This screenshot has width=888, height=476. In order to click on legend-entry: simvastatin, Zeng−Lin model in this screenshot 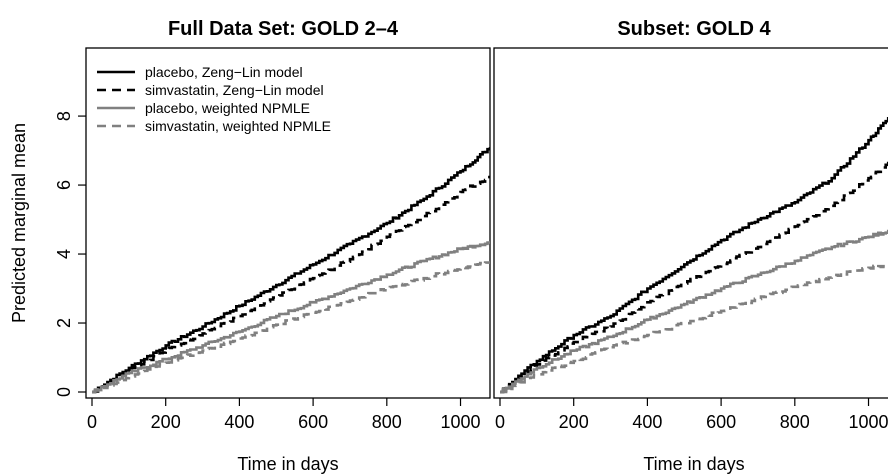, I will do `click(234, 90)`.